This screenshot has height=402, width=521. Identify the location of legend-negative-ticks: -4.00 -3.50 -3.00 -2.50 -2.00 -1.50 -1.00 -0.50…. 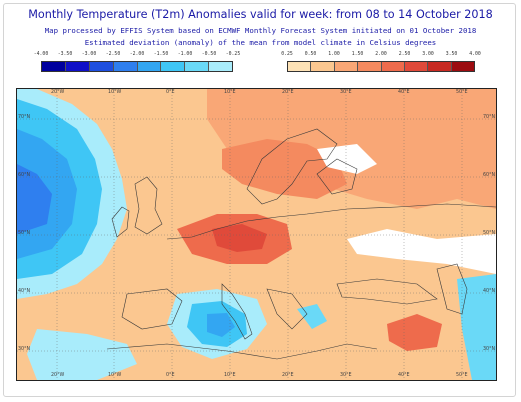
(137, 56).